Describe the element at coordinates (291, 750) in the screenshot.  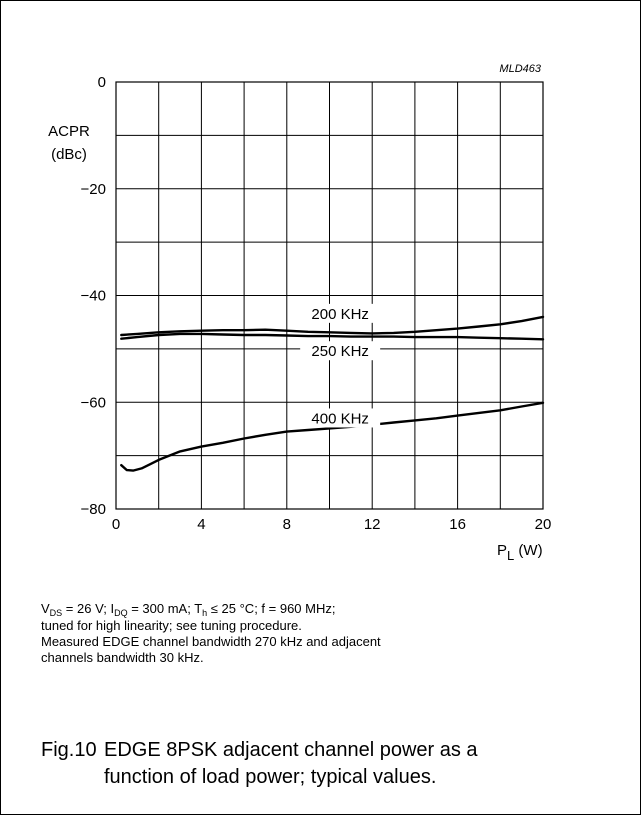
I see `caption-line-1: EDGE 8PSK adjacent channel power as a` at that location.